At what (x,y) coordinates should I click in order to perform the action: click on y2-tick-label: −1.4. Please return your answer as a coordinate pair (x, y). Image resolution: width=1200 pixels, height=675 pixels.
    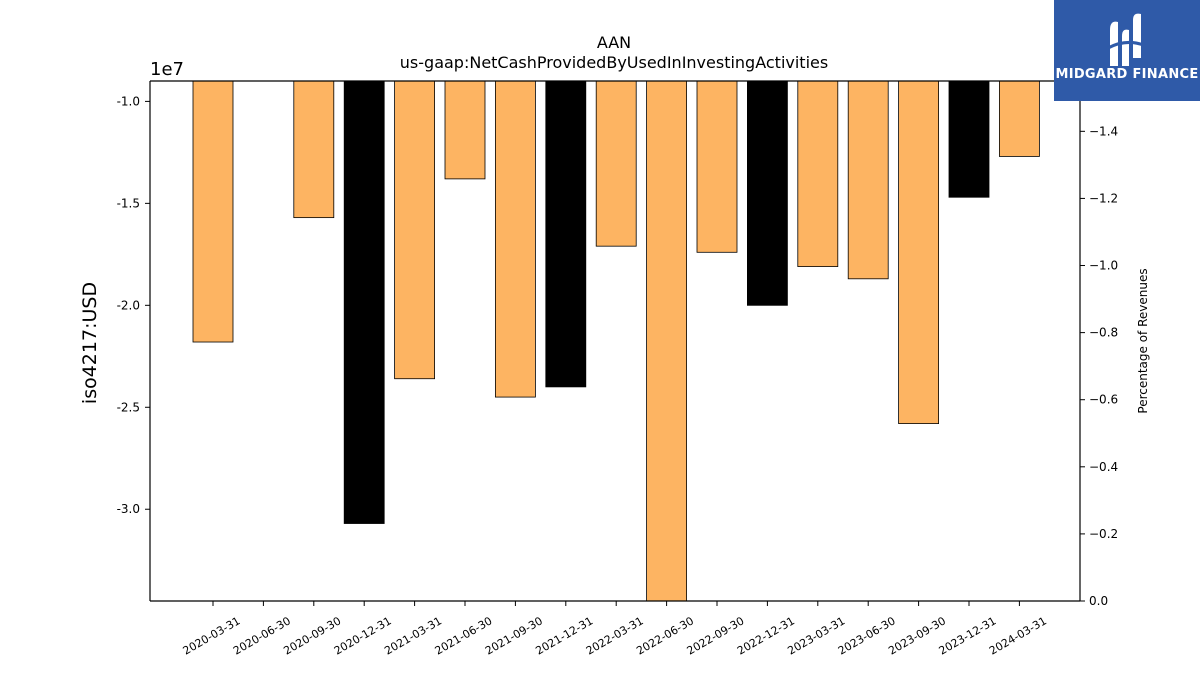
    Looking at the image, I should click on (1103, 131).